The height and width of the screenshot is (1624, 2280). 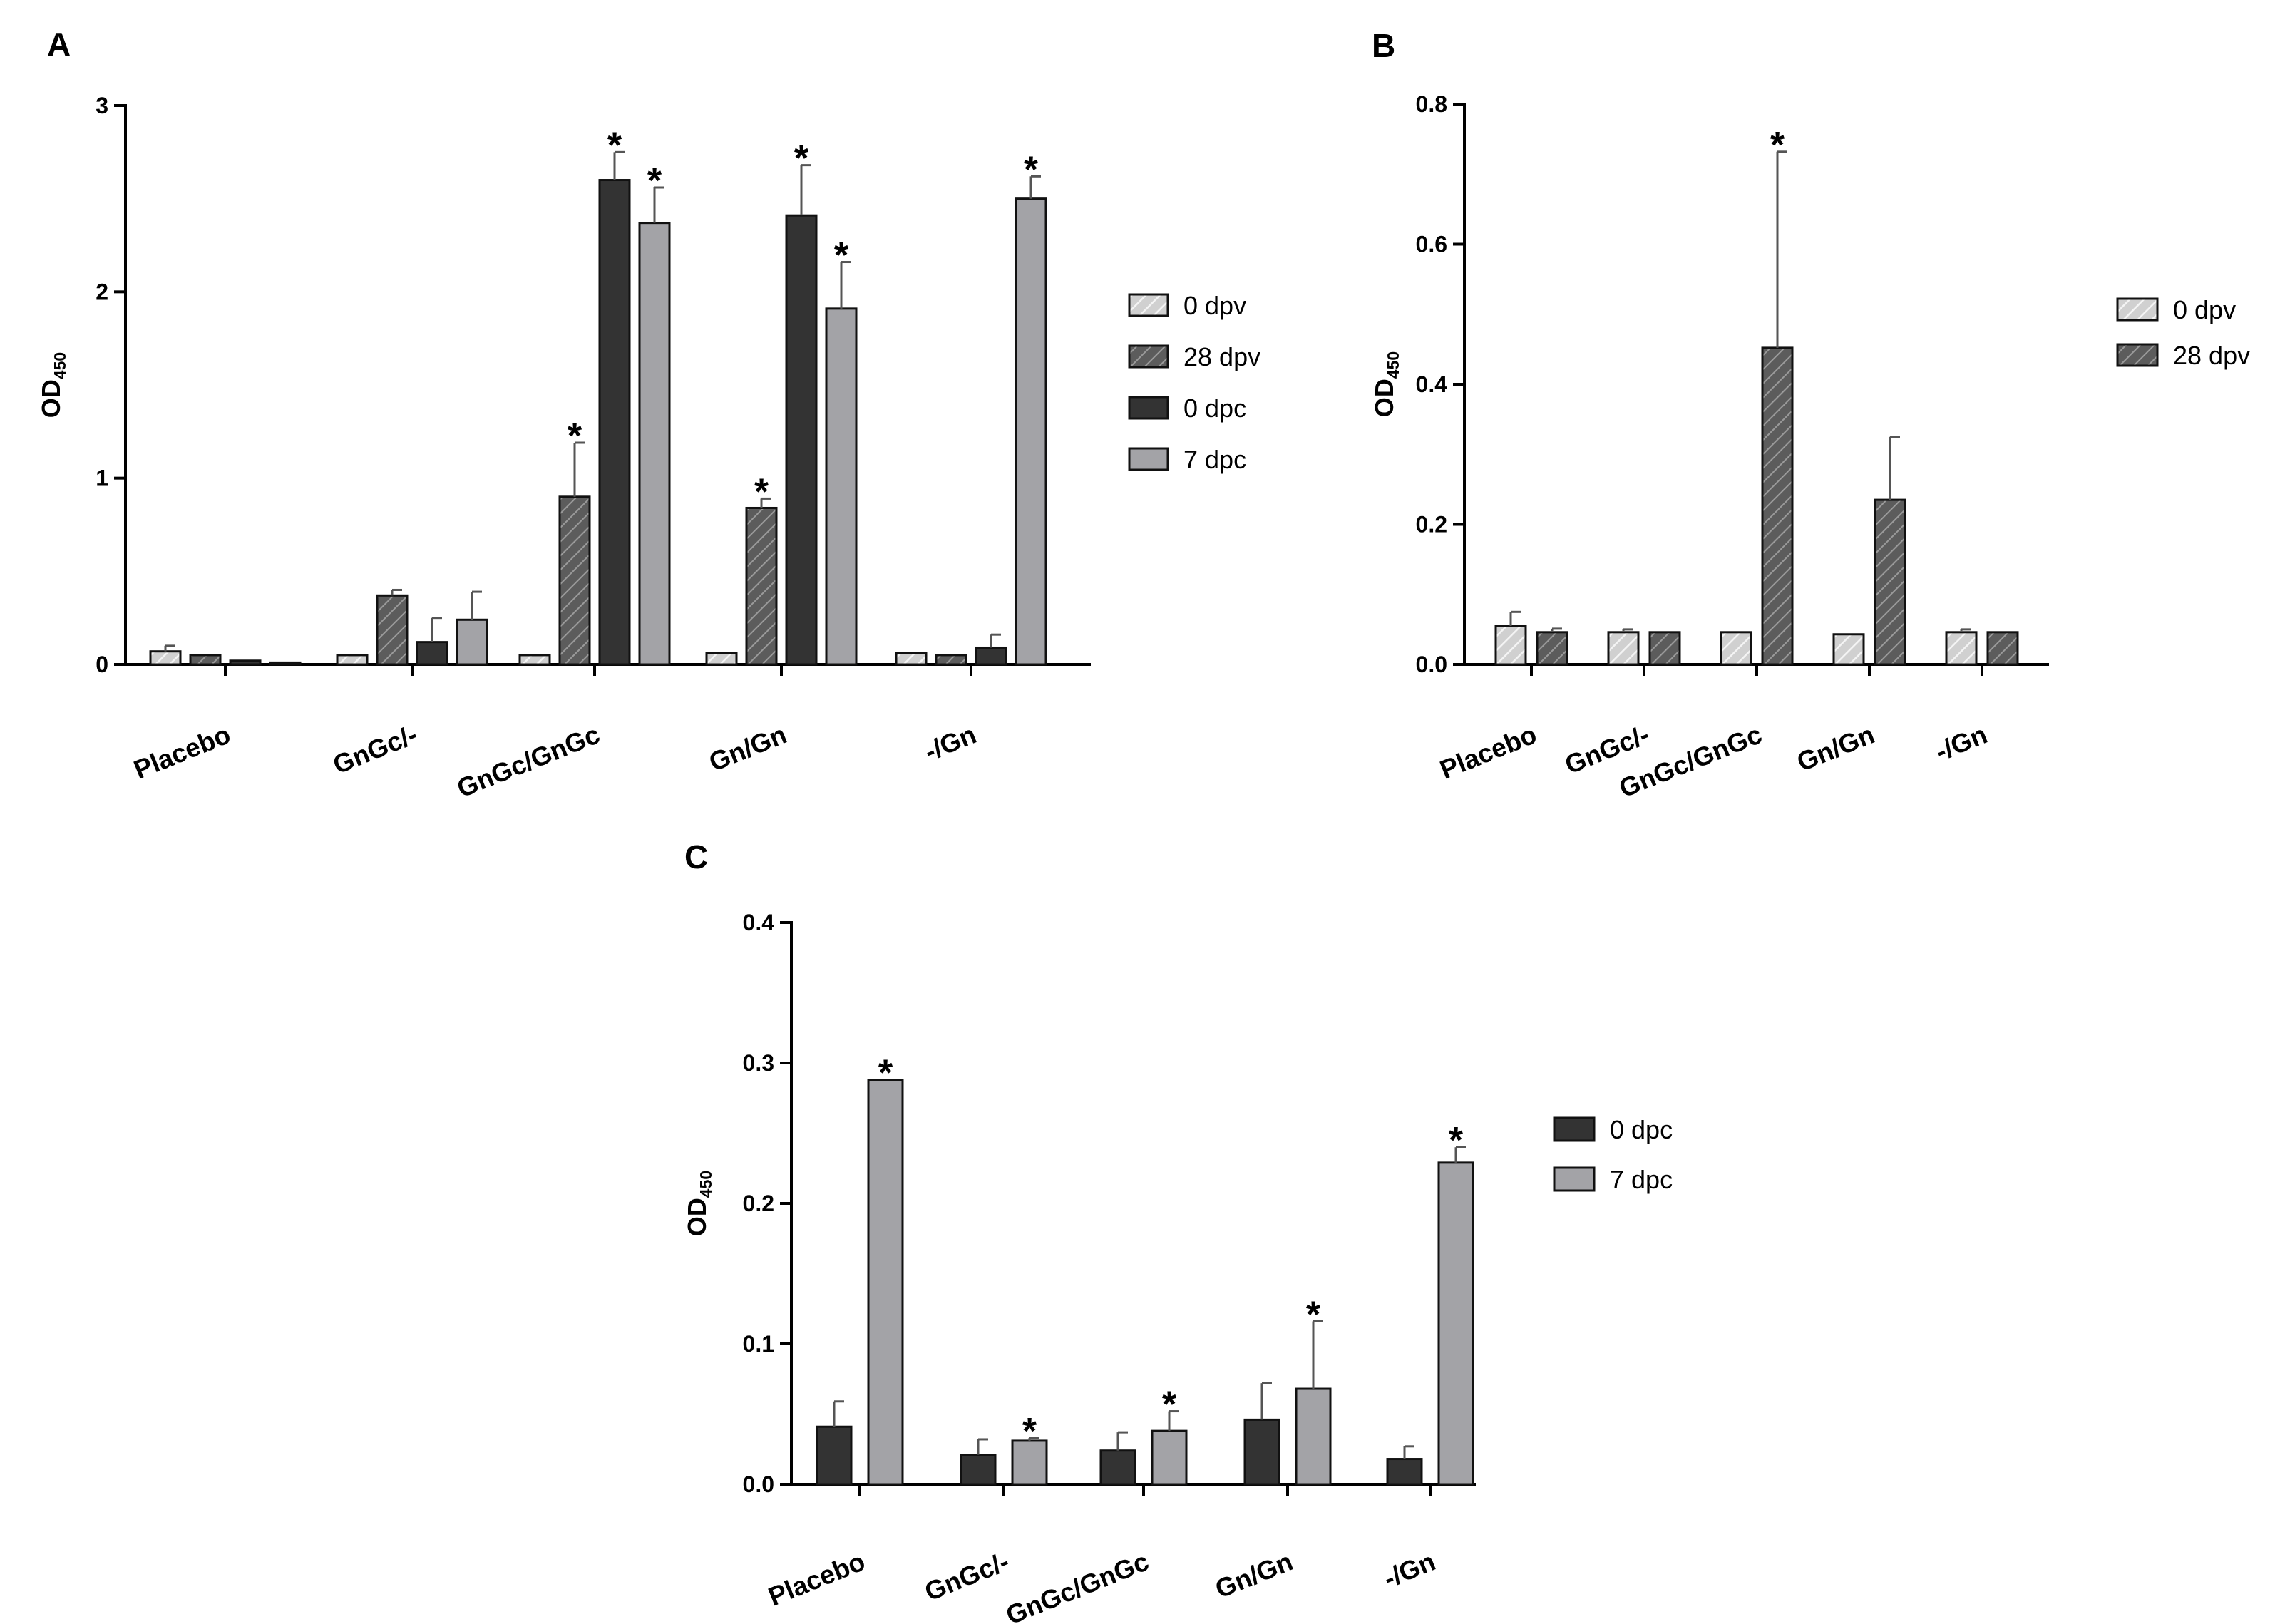 What do you see at coordinates (2204, 309) in the screenshot?
I see `legend-label: 0 dpv` at bounding box center [2204, 309].